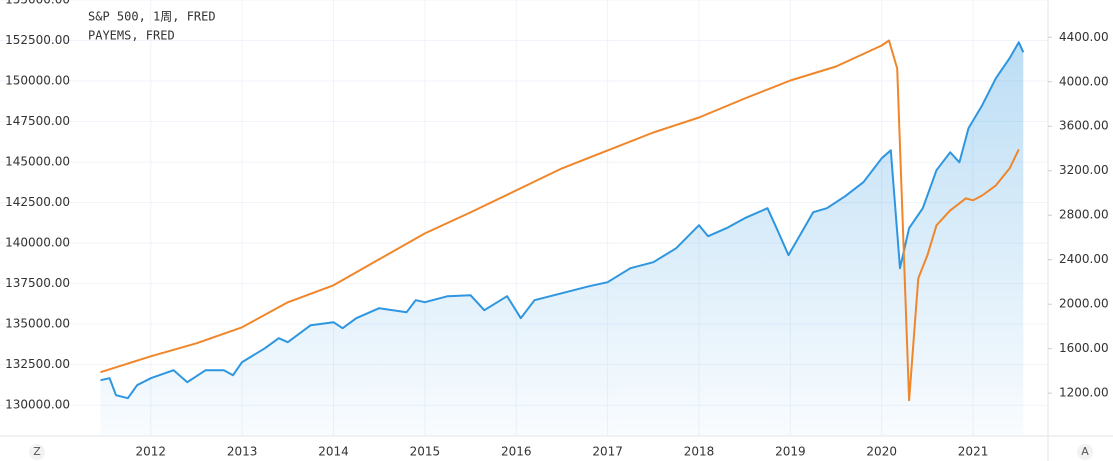  Describe the element at coordinates (37, 364) in the screenshot. I see `y-tick-label: 132500.00` at that location.